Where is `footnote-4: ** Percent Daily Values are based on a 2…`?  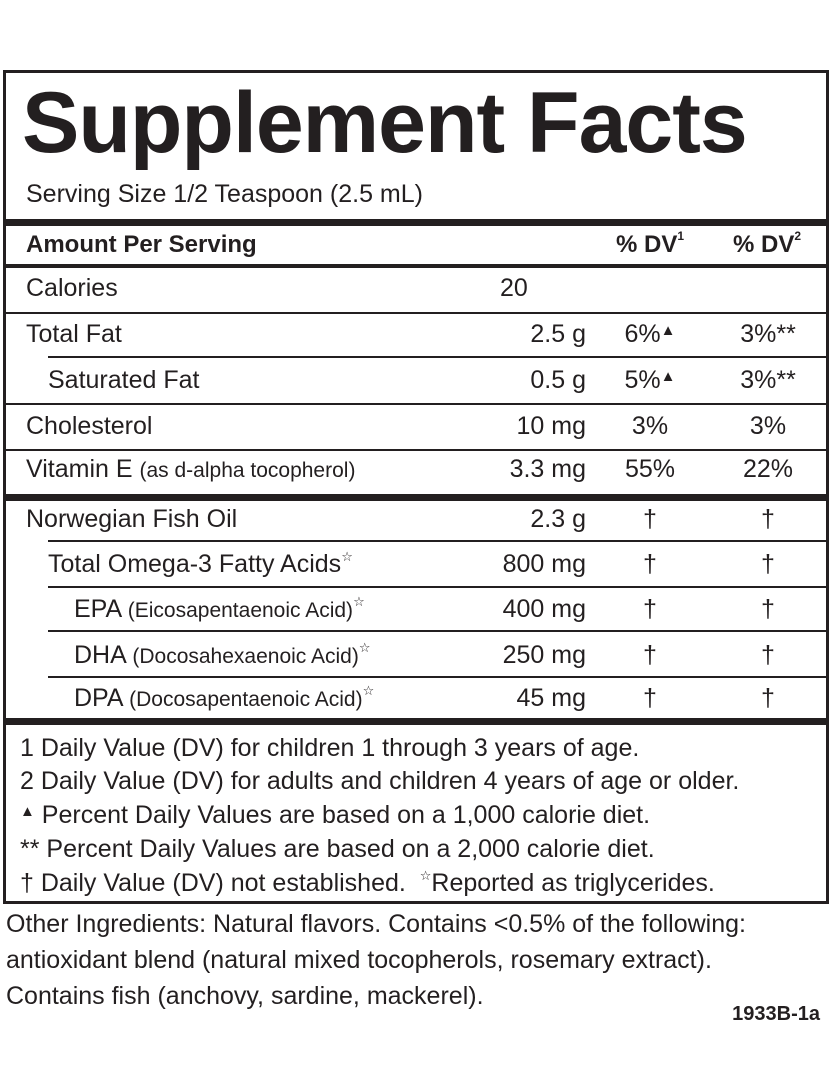 footnote-4: ** Percent Daily Values are based on a 2… is located at coordinates (337, 849).